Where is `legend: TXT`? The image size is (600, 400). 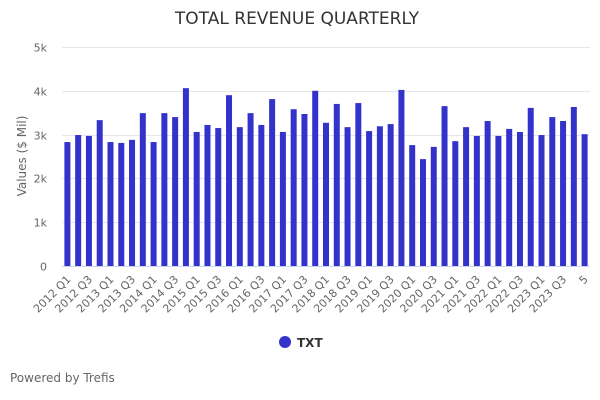
legend: TXT is located at coordinates (301, 343).